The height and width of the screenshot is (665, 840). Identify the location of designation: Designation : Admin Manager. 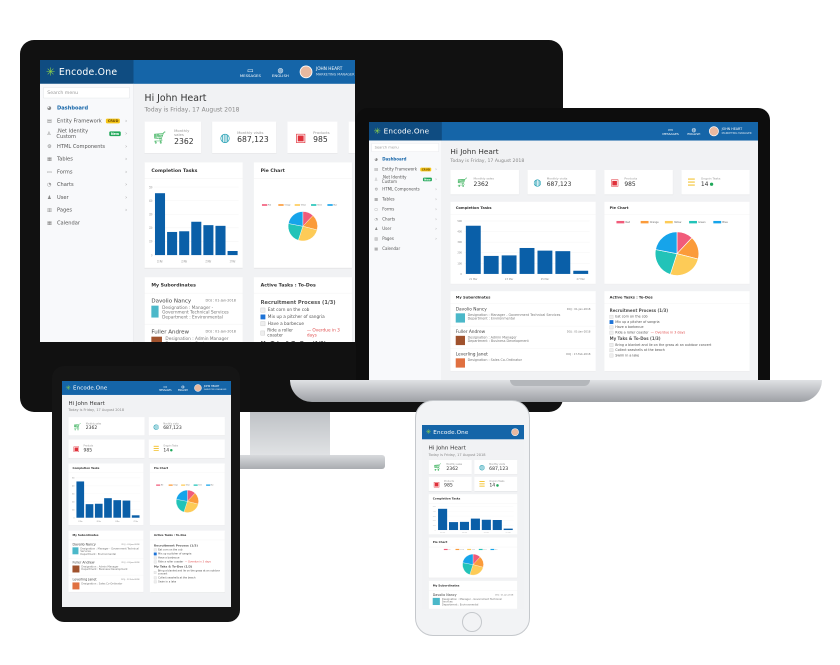
(100, 567).